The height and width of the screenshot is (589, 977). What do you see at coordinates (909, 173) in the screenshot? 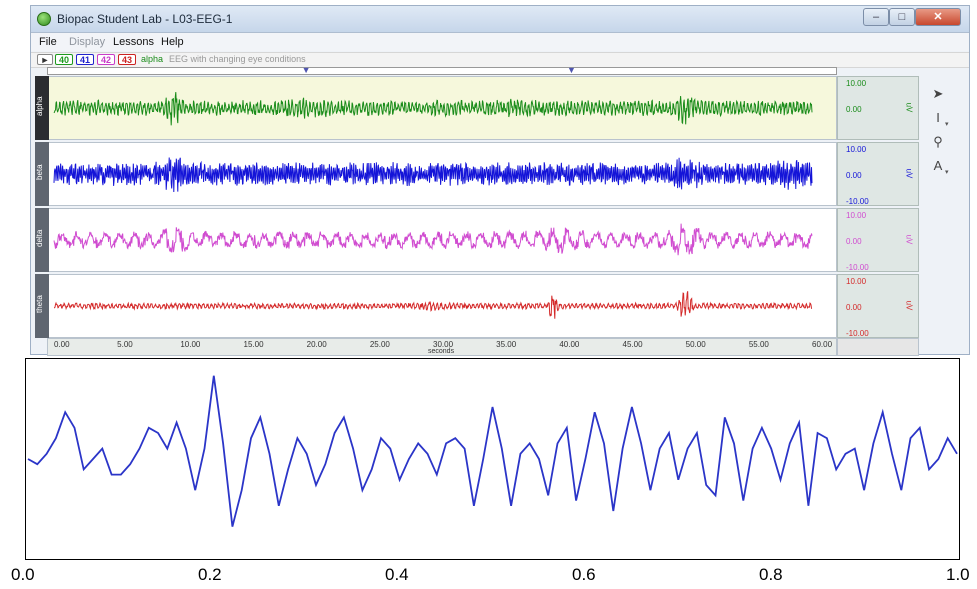
I see `unit-beta: uV` at bounding box center [909, 173].